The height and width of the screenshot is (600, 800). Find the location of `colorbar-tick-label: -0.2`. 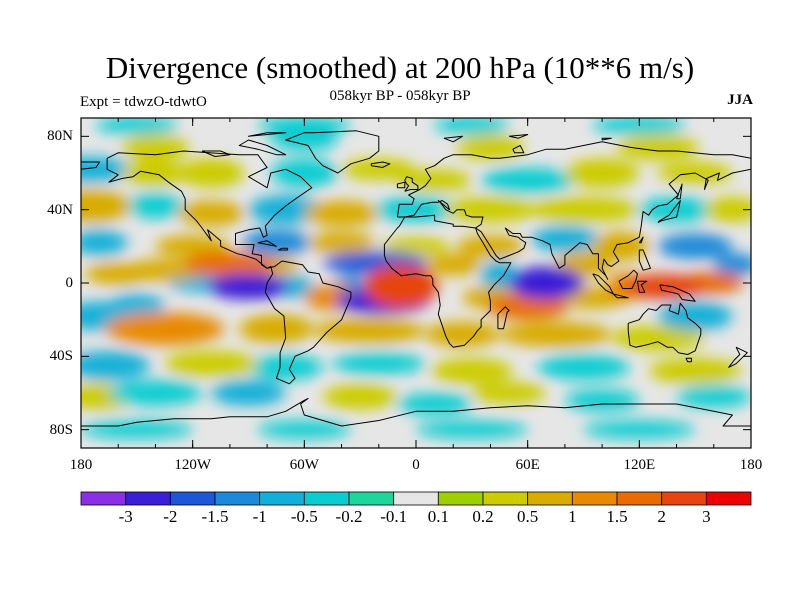

colorbar-tick-label: -0.2 is located at coordinates (349, 516).